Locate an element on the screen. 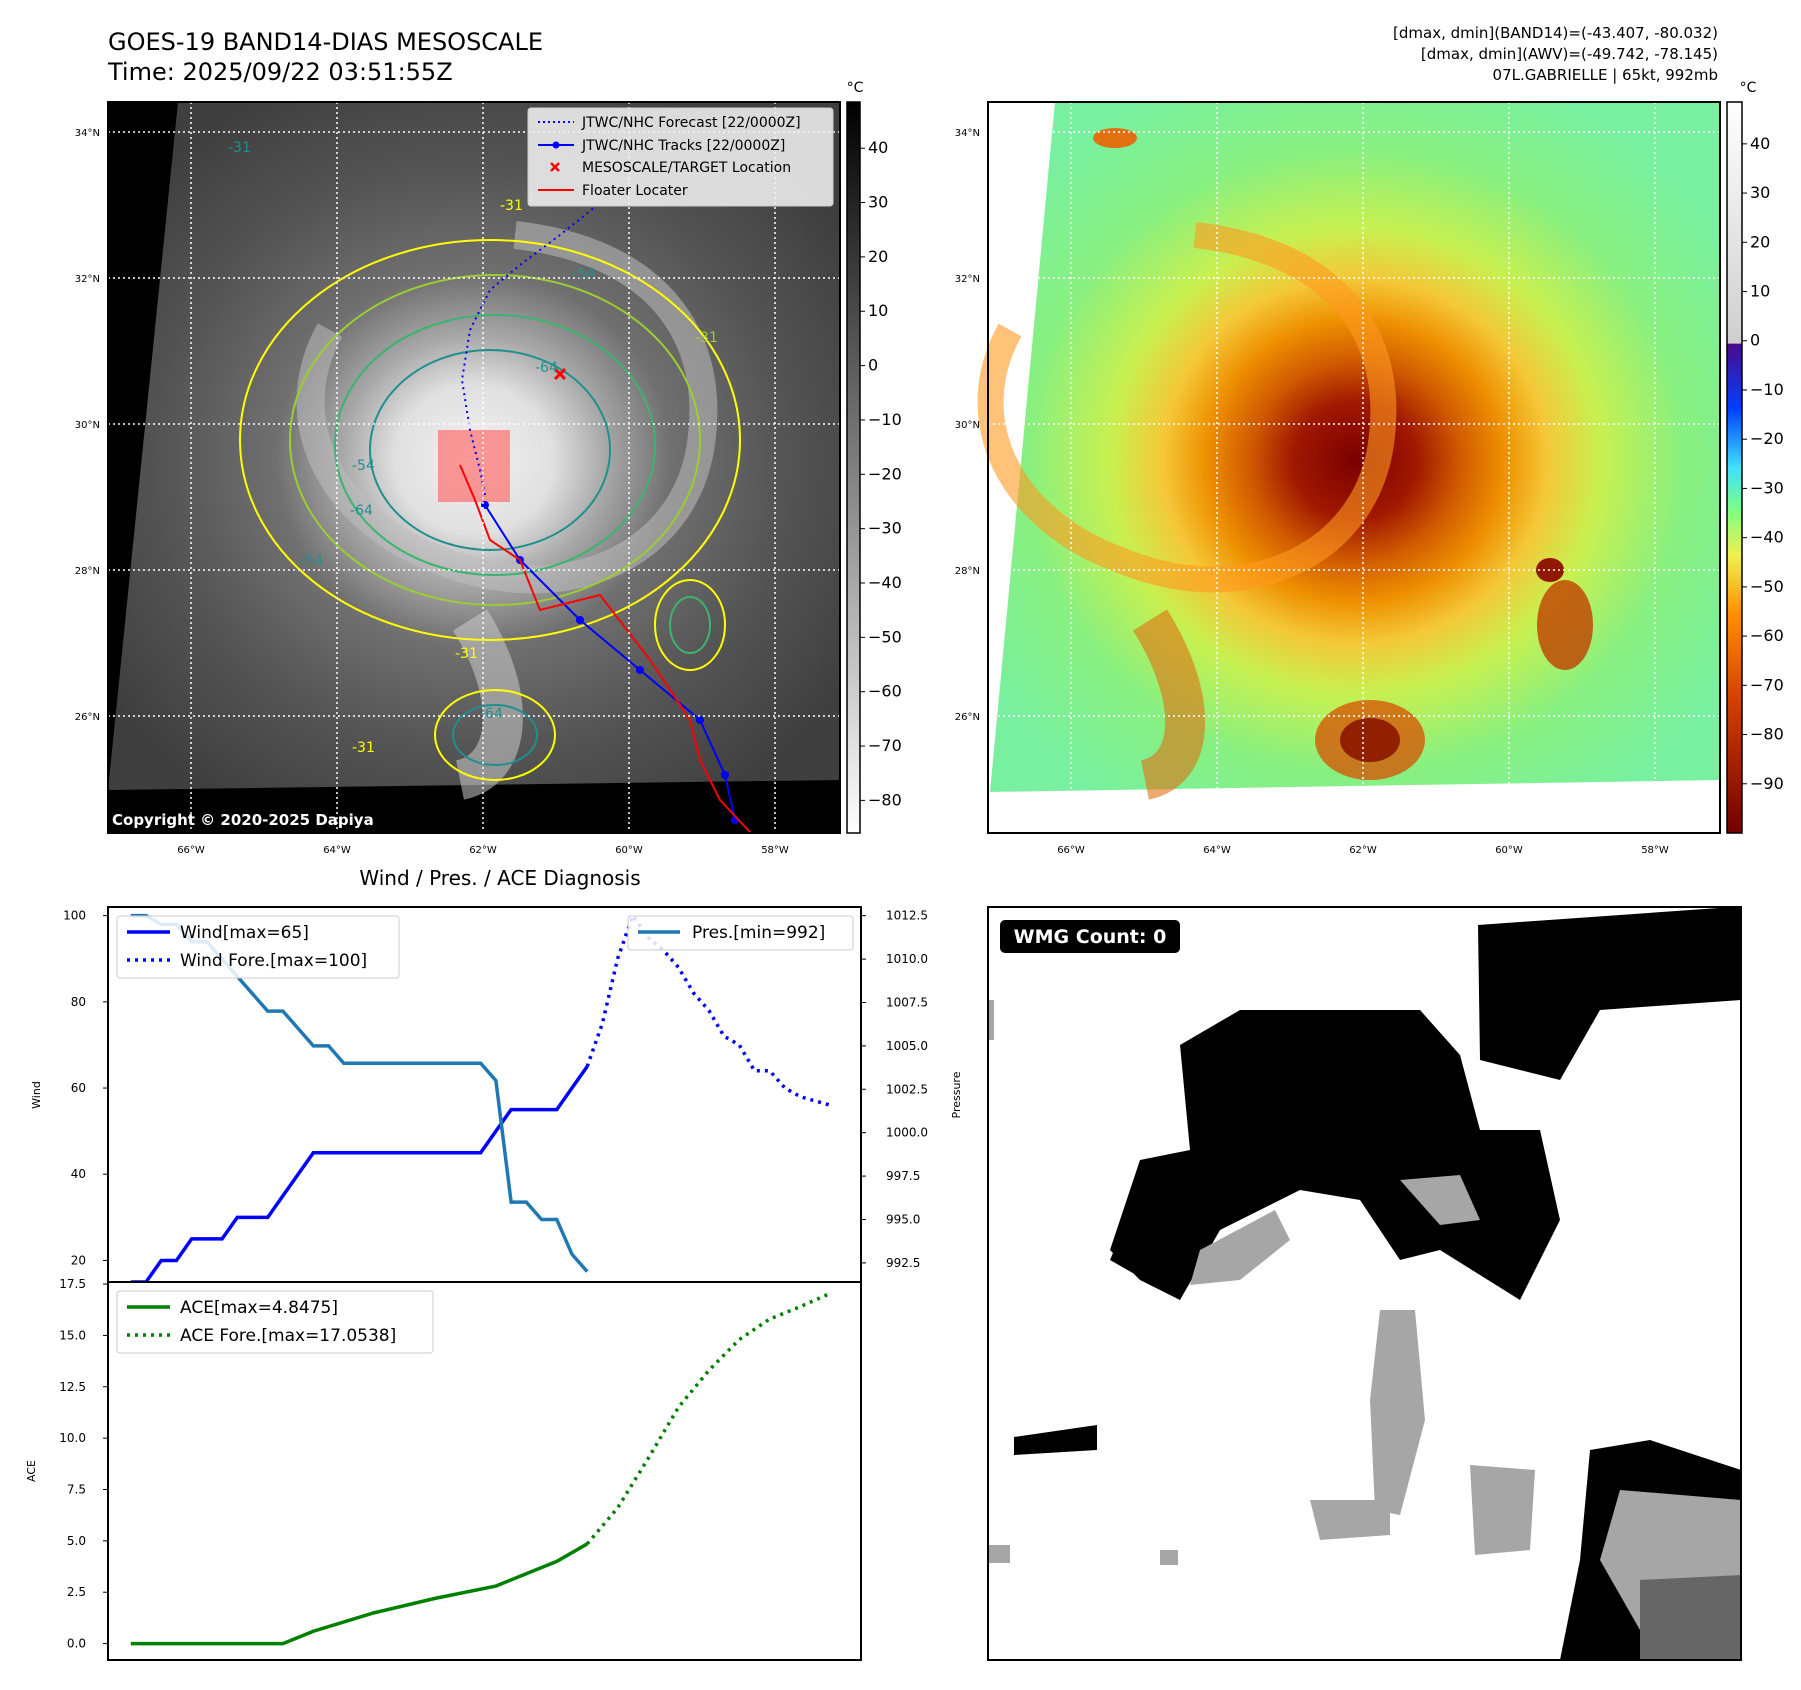 The image size is (1801, 1690). series-line-wind-forecast is located at coordinates (708, 1009).